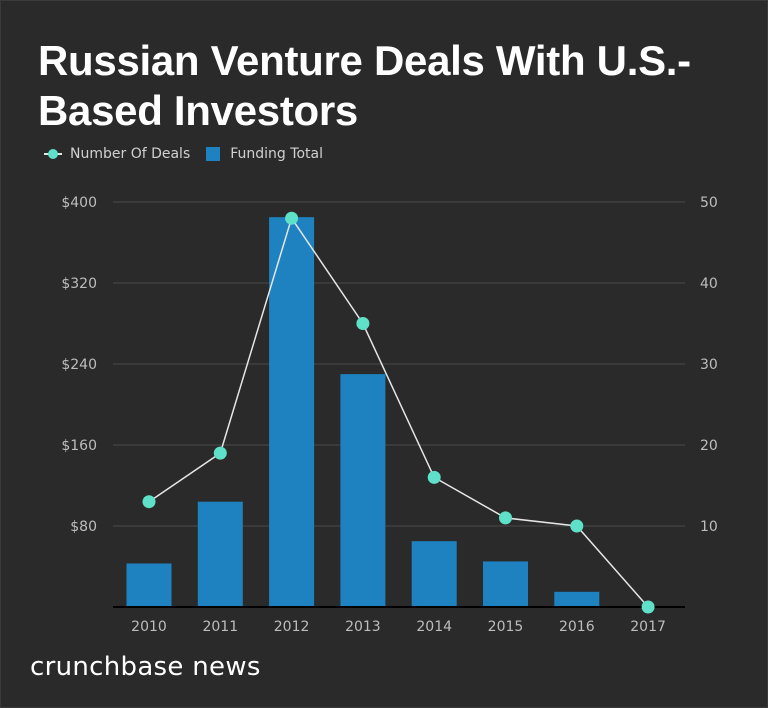 This screenshot has width=768, height=708. What do you see at coordinates (220, 554) in the screenshot?
I see `bar-2011` at bounding box center [220, 554].